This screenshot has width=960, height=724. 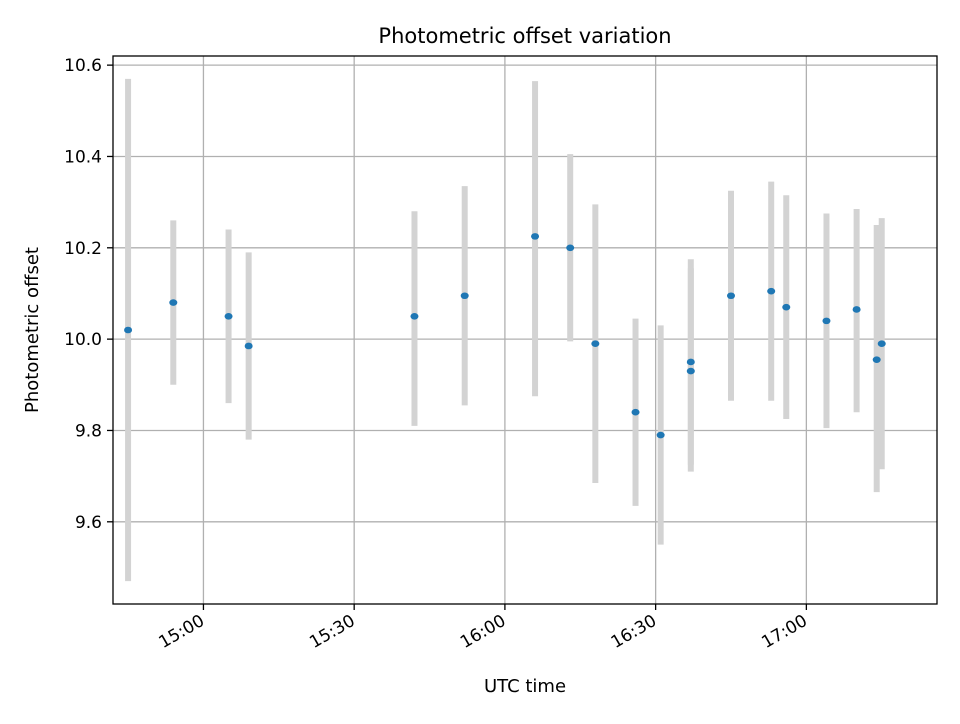 I want to click on chart-title: Photometric offset variation, so click(x=524, y=36).